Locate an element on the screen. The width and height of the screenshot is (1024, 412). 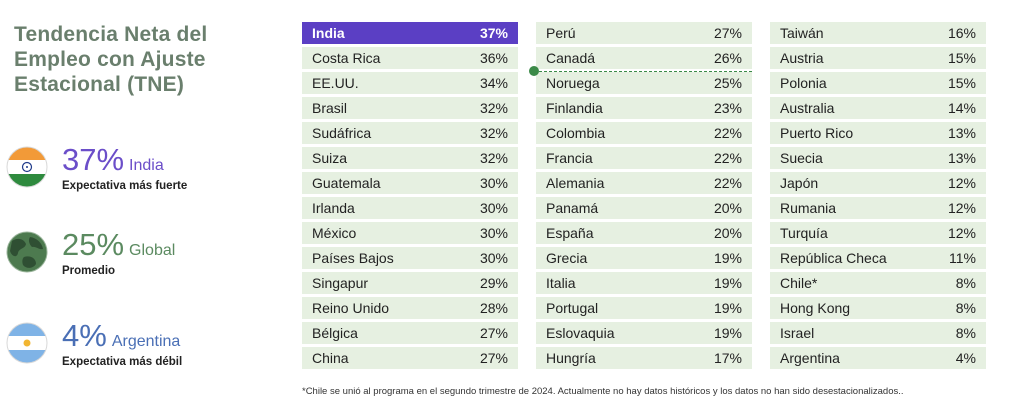
table-row: Polonia 15% is located at coordinates (878, 83).